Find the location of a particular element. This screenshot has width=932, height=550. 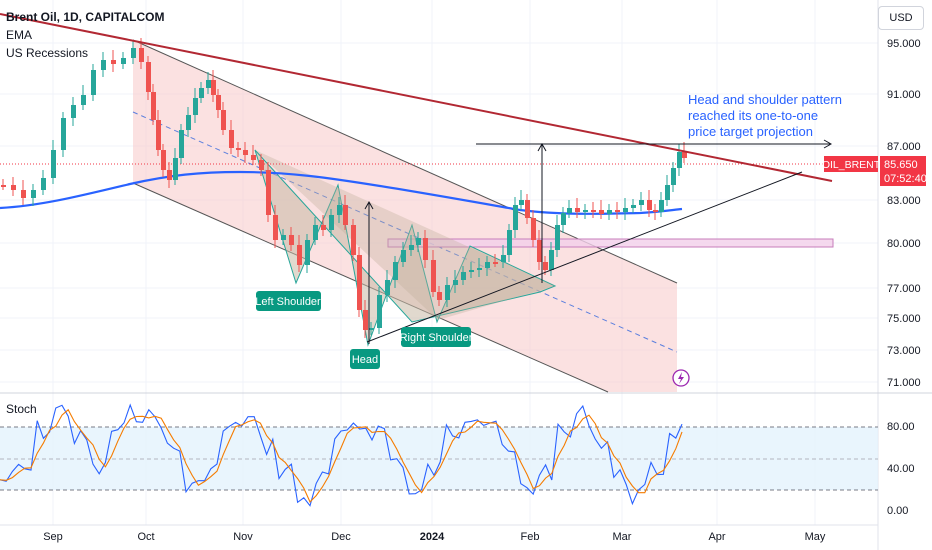

time-tick: Oct is located at coordinates (145, 537).